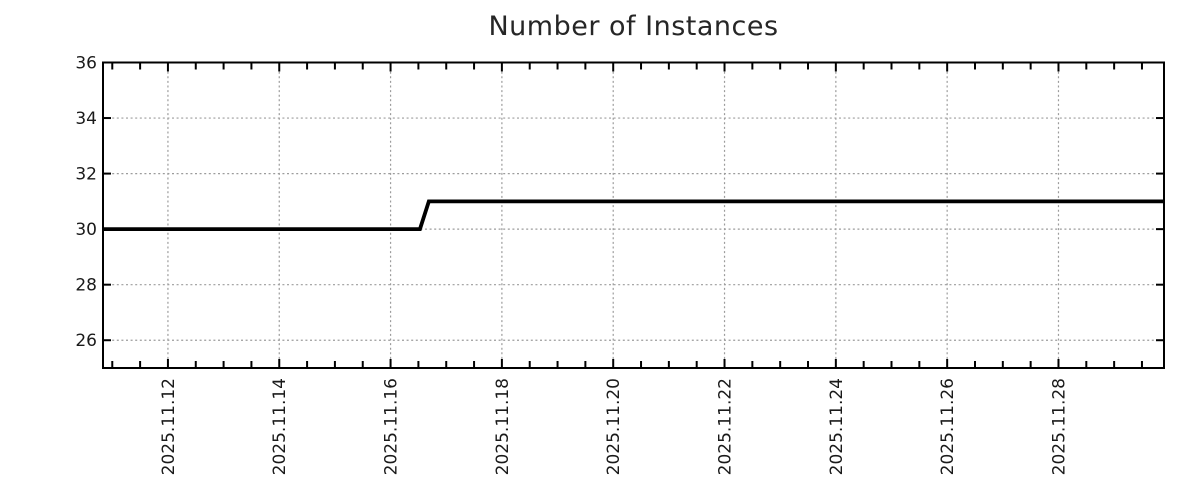  Describe the element at coordinates (725, 426) in the screenshot. I see `x-tick-label: 2025.11.22` at that location.